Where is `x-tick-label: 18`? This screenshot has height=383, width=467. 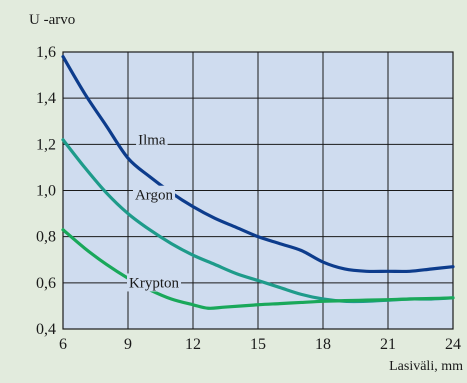 x-tick-label: 18 is located at coordinates (323, 344).